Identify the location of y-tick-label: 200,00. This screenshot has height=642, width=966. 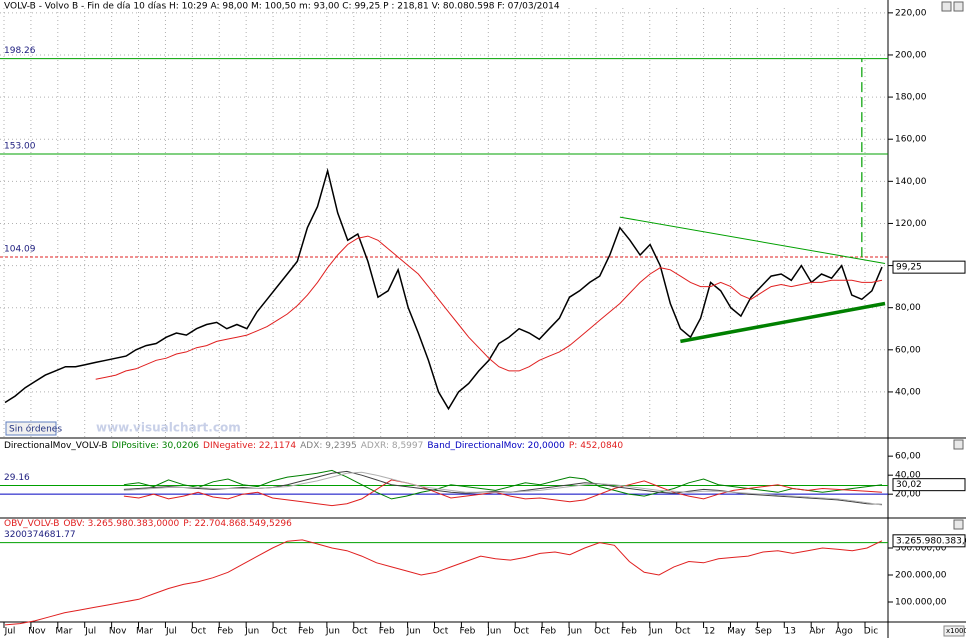
(911, 55).